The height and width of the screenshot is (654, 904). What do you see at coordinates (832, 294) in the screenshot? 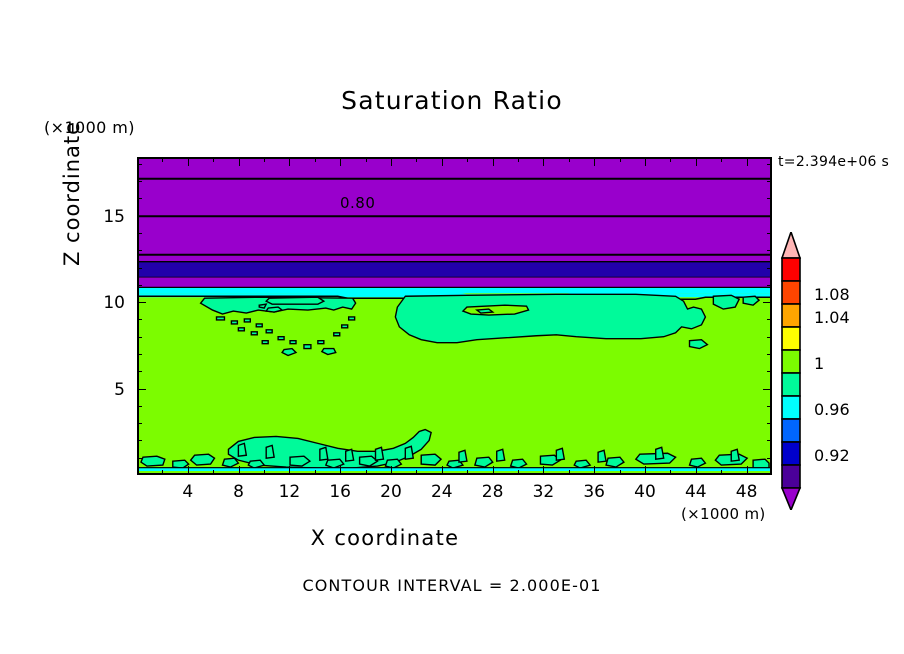
I see `colorbar-tick-label-1.08: 1.08` at bounding box center [832, 294].